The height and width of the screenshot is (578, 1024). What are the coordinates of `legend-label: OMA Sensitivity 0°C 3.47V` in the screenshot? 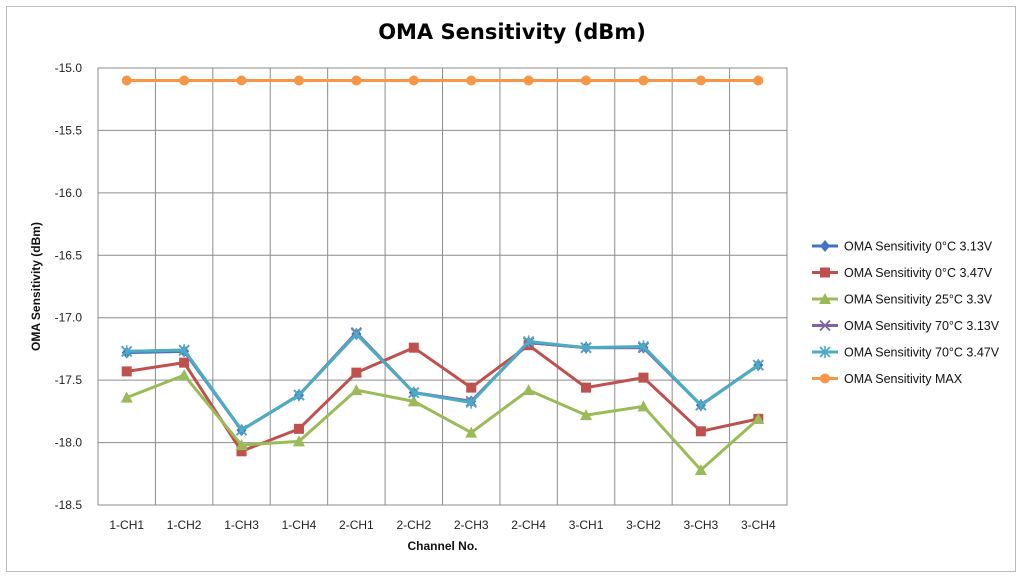 It's located at (918, 273).